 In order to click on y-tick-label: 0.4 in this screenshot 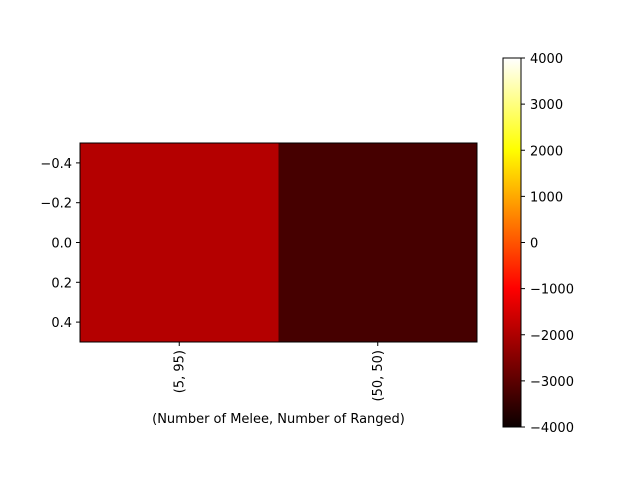, I will do `click(61, 323)`.